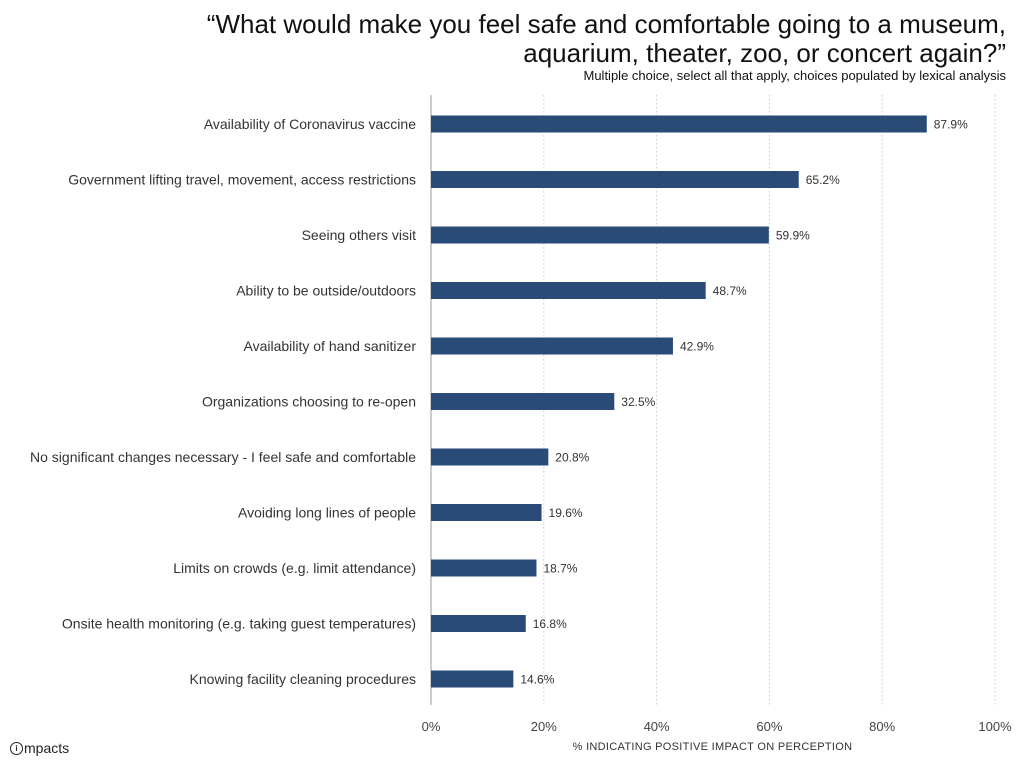  I want to click on category-label: Seeing others visit, so click(359, 235).